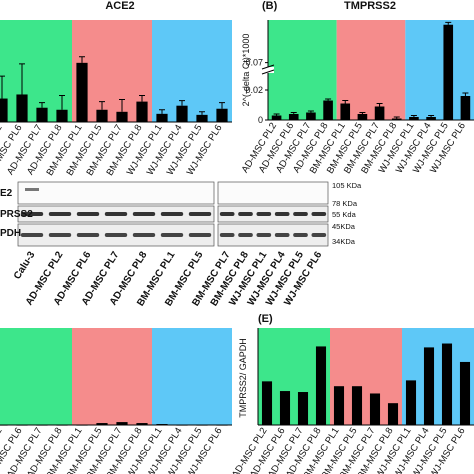 This screenshot has width=474, height=474. What do you see at coordinates (344, 226) in the screenshot?
I see `size-marker: 45KDa` at bounding box center [344, 226].